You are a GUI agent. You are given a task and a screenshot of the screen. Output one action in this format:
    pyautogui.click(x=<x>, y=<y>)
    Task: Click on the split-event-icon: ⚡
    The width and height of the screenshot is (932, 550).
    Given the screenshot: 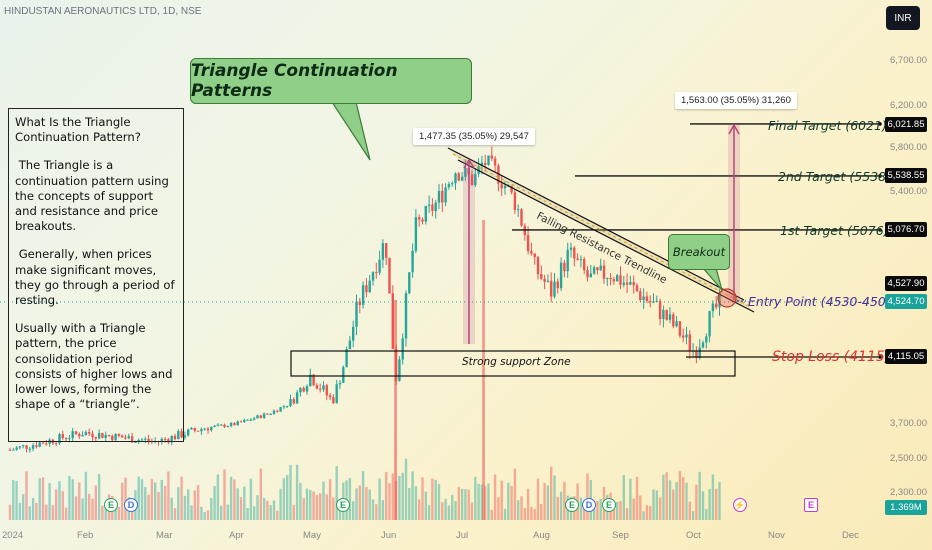 What is the action you would take?
    pyautogui.click(x=740, y=505)
    